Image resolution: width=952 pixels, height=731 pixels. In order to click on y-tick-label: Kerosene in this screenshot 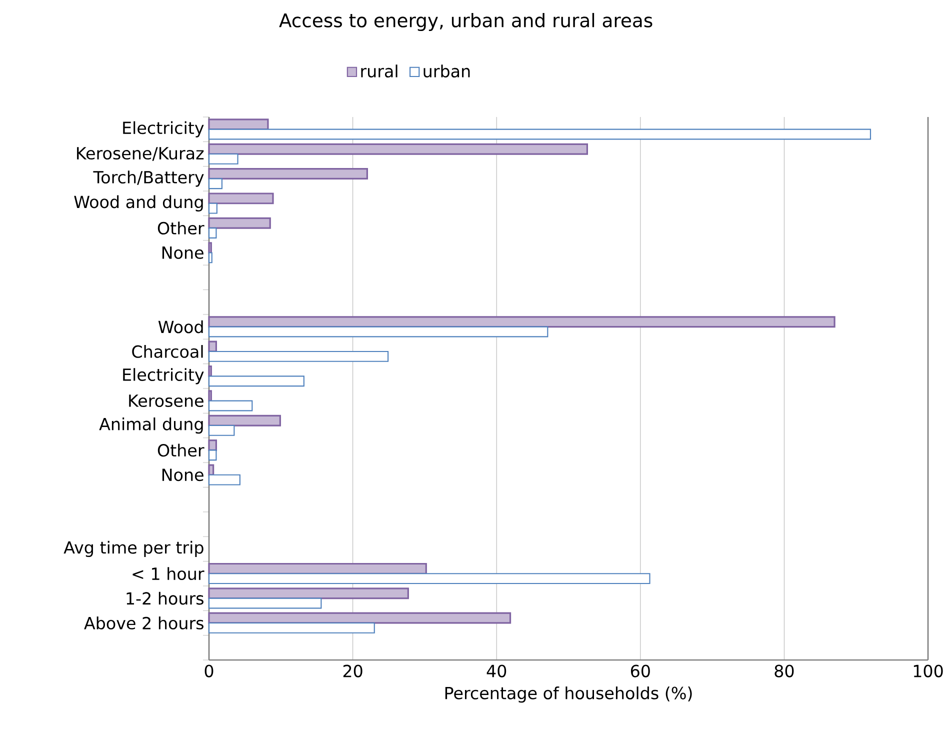, I will do `click(166, 401)`.